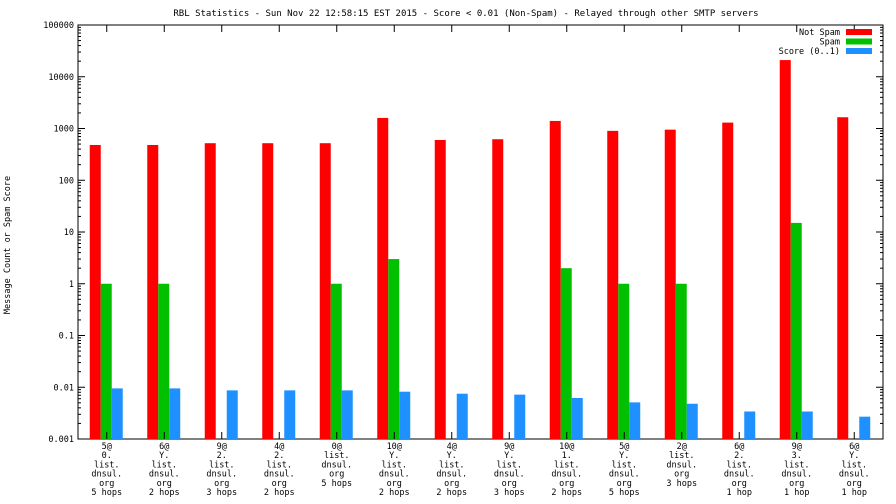 The width and height of the screenshot is (896, 504). I want to click on y-tick-label: 10, so click(69, 233).